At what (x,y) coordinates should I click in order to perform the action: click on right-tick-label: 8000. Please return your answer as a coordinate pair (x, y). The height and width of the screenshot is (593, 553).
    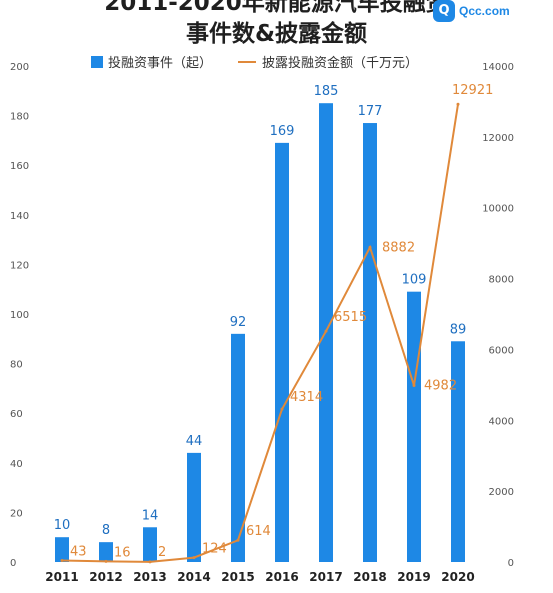
    Looking at the image, I should click on (501, 280).